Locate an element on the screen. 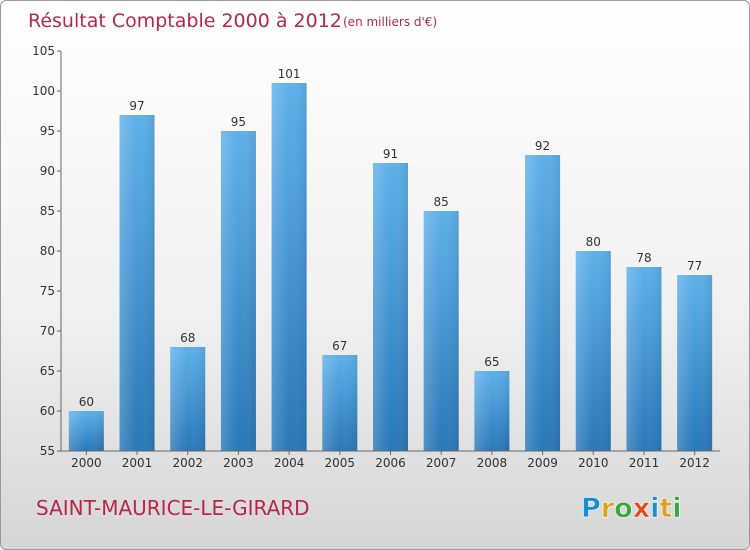 Image resolution: width=750 pixels, height=550 pixels. y-tick-label: 95 is located at coordinates (47, 131).